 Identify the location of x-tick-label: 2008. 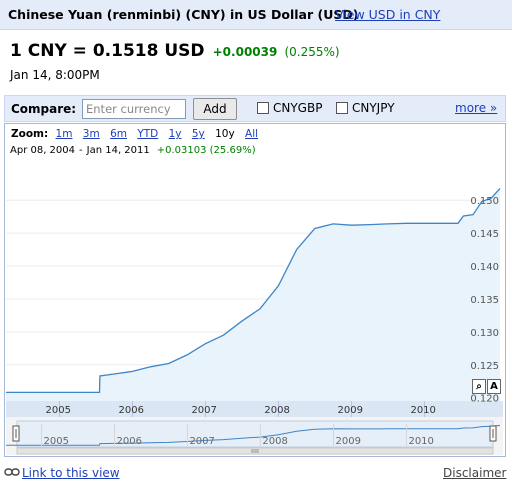
(276, 410).